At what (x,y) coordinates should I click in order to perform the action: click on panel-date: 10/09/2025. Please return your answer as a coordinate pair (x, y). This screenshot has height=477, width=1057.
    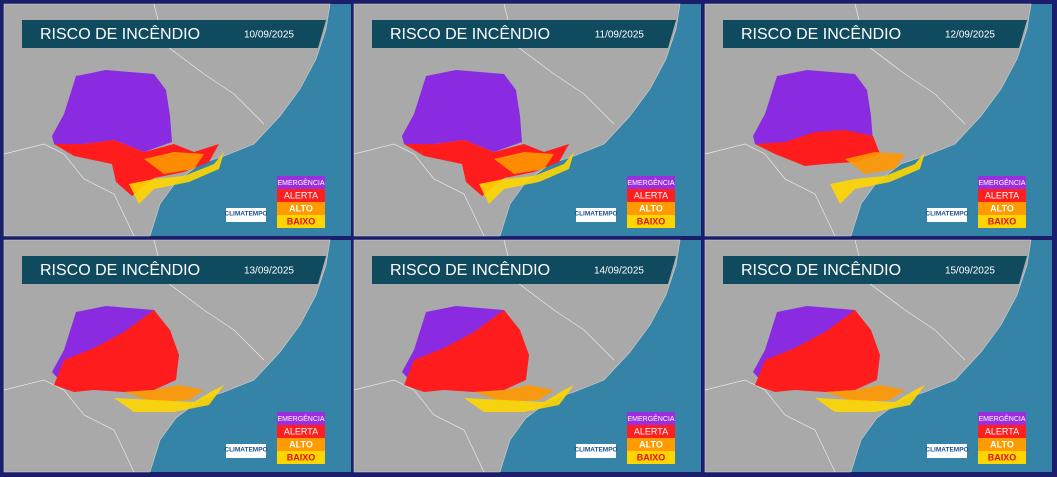
    Looking at the image, I should click on (269, 35).